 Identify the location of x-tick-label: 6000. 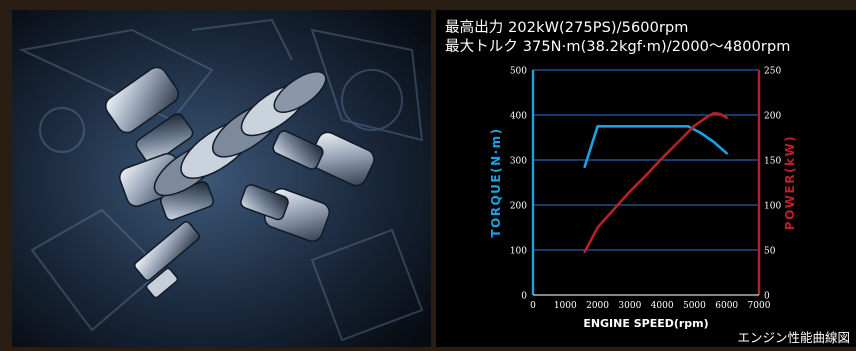
(726, 306).